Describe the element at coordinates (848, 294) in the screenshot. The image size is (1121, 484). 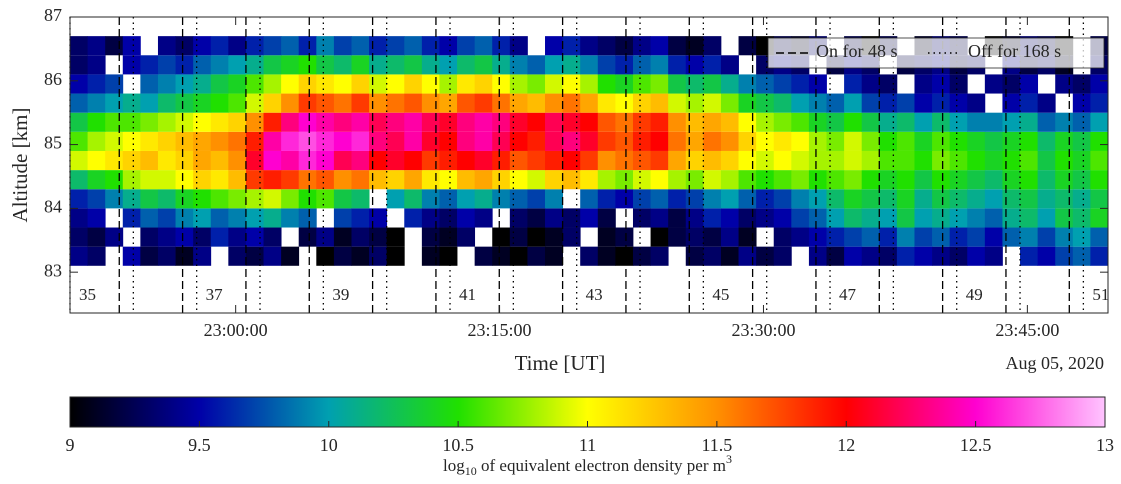
I see `cycle-label: 47` at that location.